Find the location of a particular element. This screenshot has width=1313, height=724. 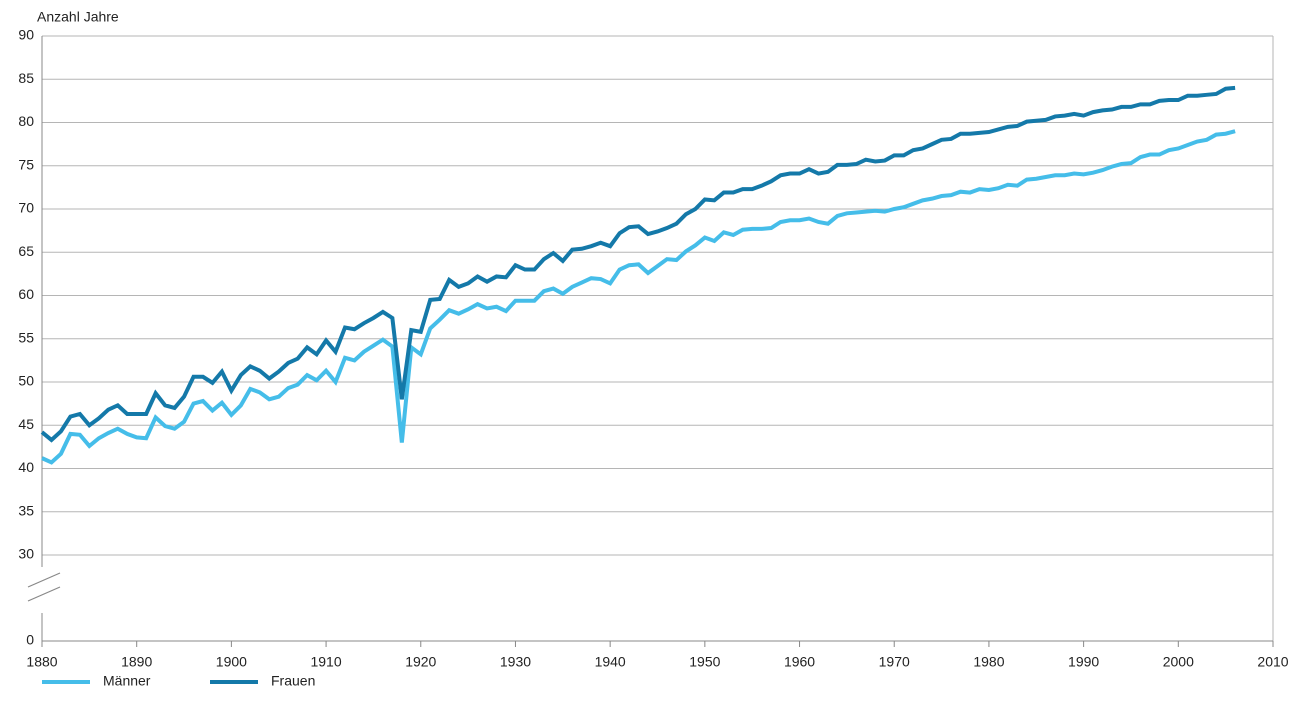

y-tick-label: 50 is located at coordinates (26, 381).